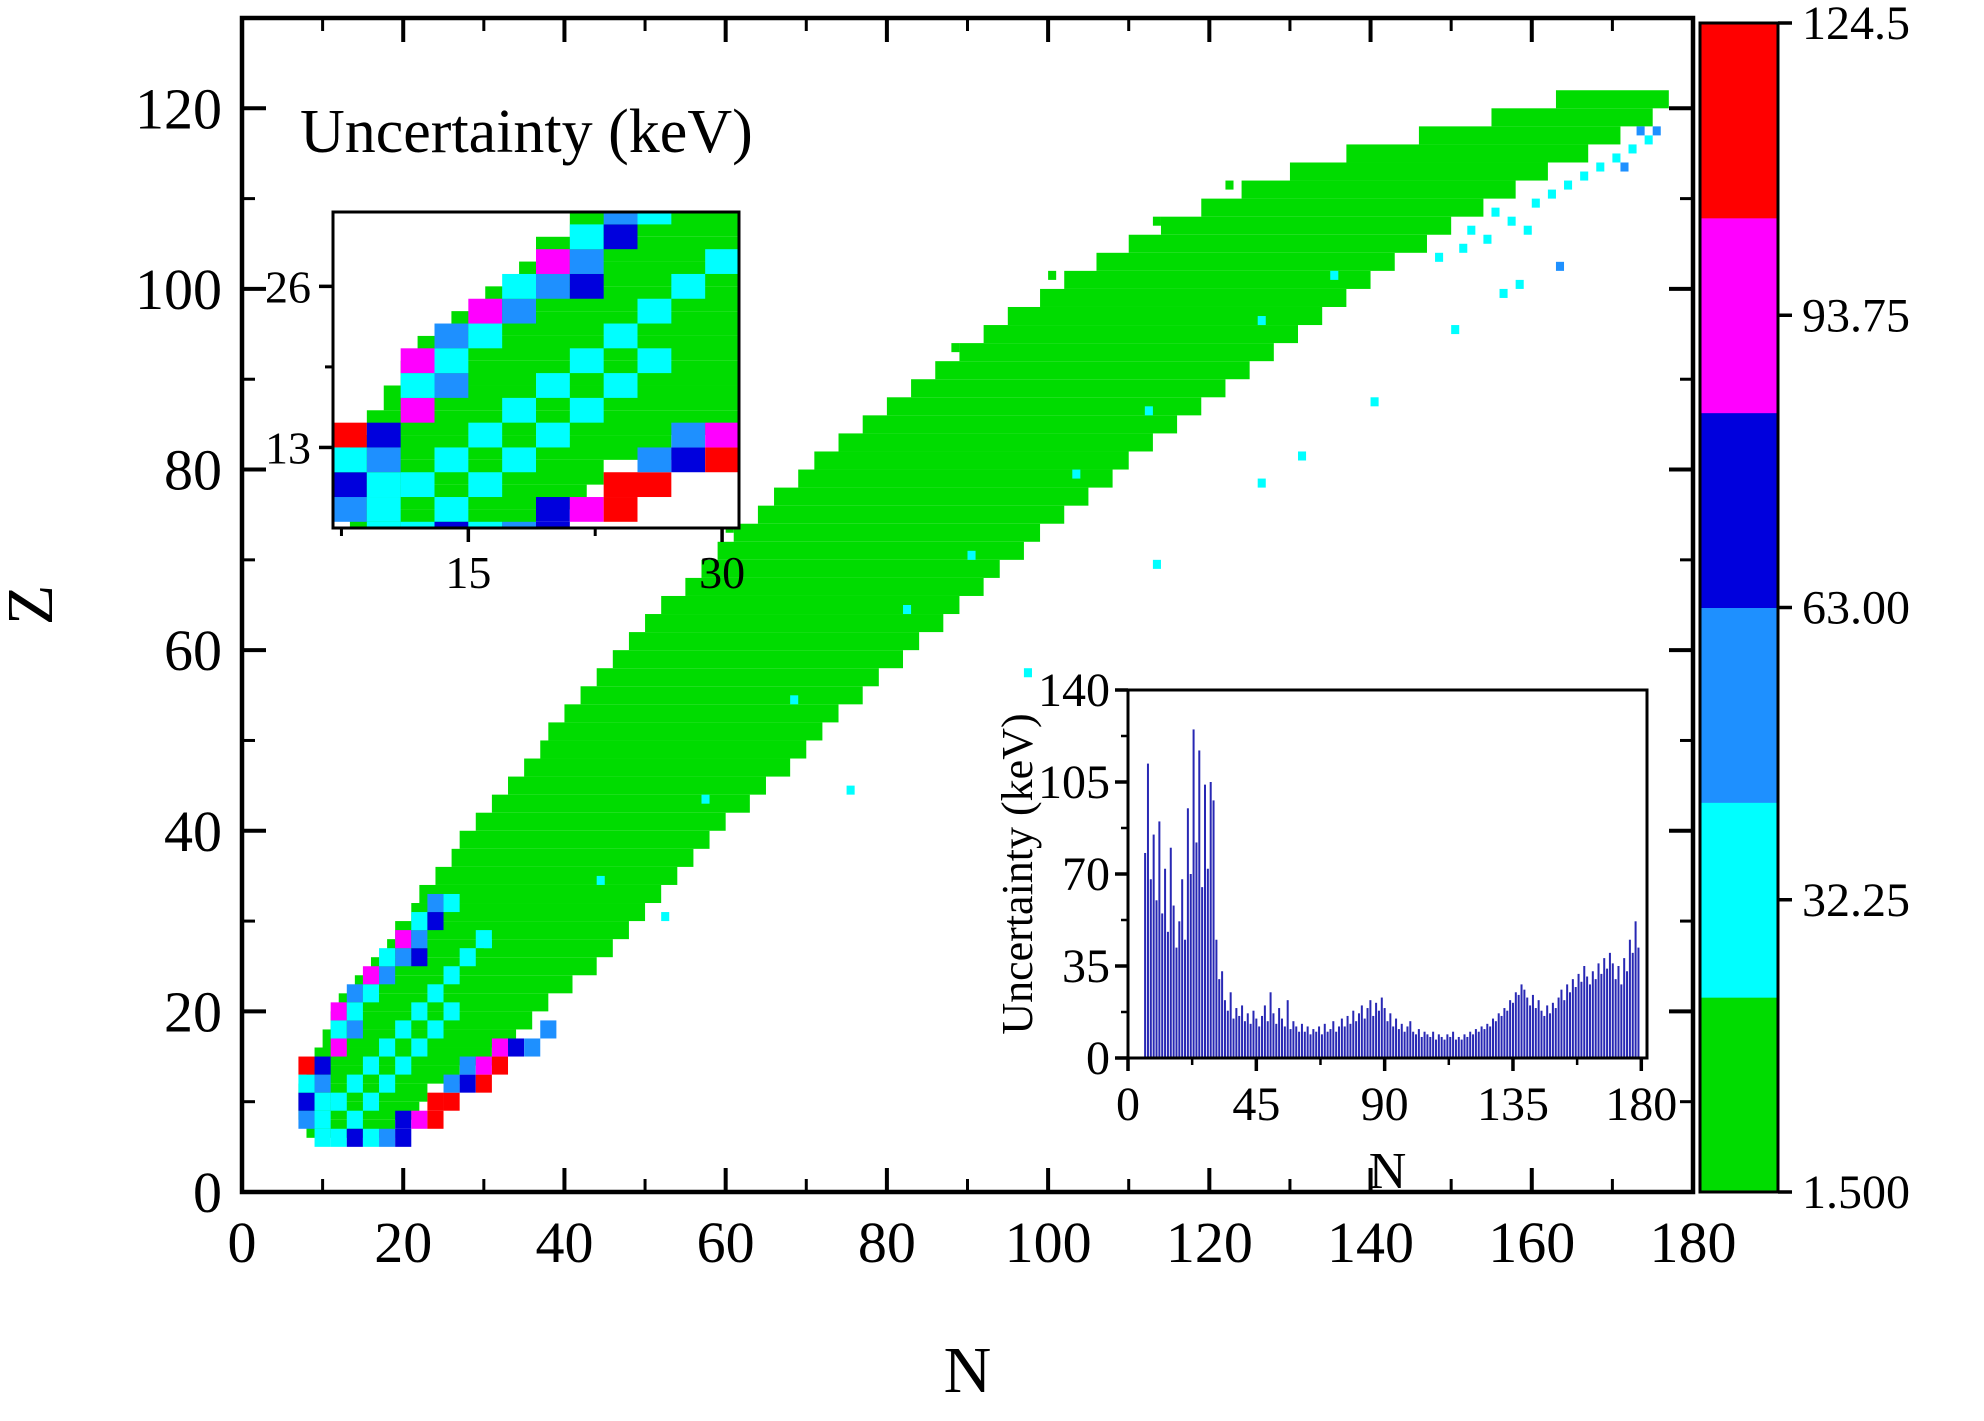  What do you see at coordinates (1804, 609) in the screenshot?
I see `colorbar: 124.5 93.75 63.00 32.25 1.500` at bounding box center [1804, 609].